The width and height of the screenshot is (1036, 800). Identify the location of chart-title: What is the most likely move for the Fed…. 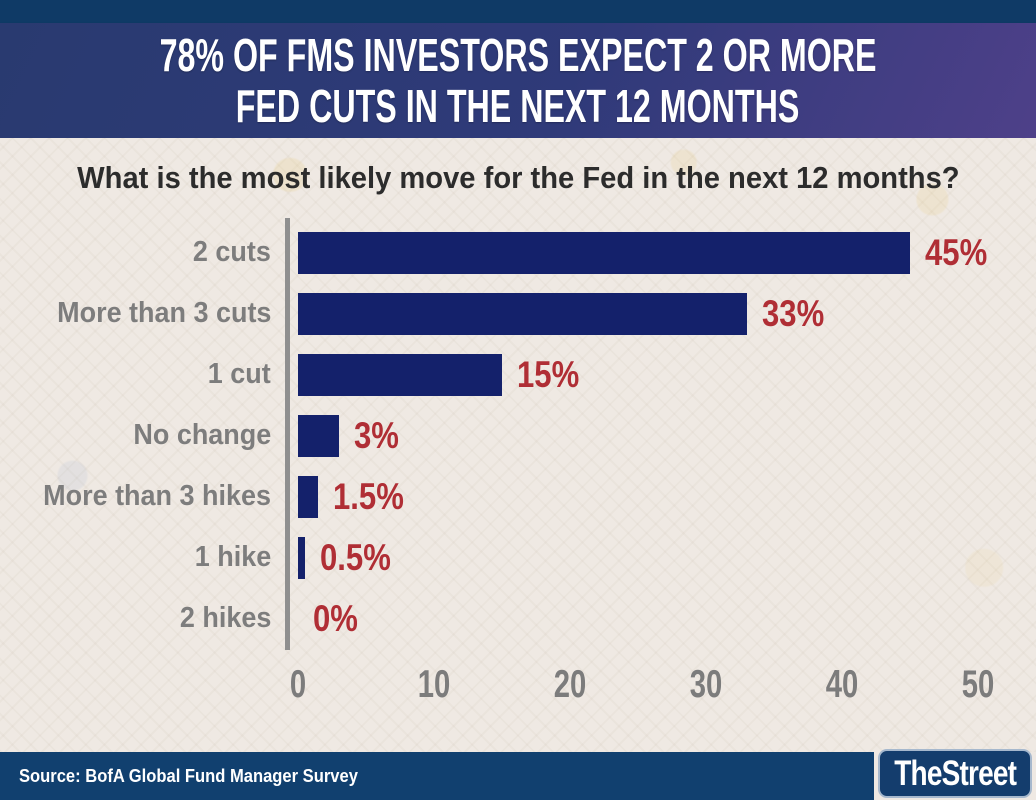
(518, 177).